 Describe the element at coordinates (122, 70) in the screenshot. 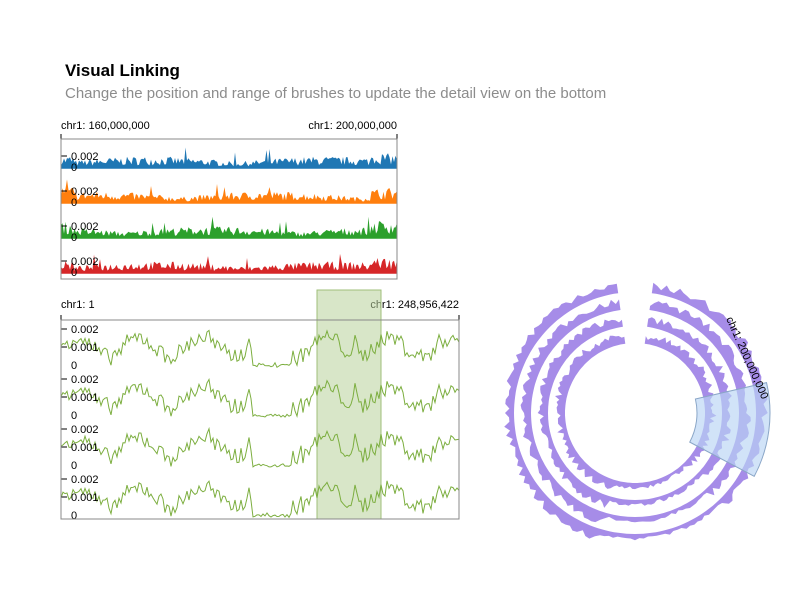

I see `page-title: Visual Linking` at that location.